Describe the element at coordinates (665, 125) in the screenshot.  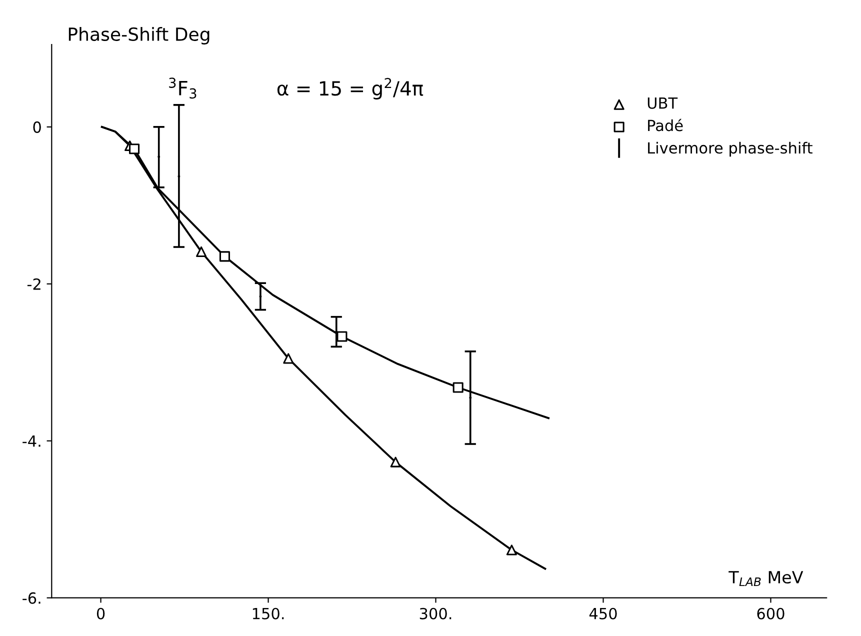
I see `legend-label: Padé` at that location.